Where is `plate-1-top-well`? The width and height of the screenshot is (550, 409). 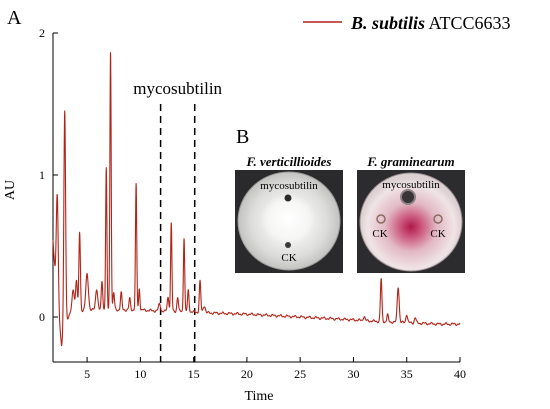 plate-1-top-well is located at coordinates (288, 198).